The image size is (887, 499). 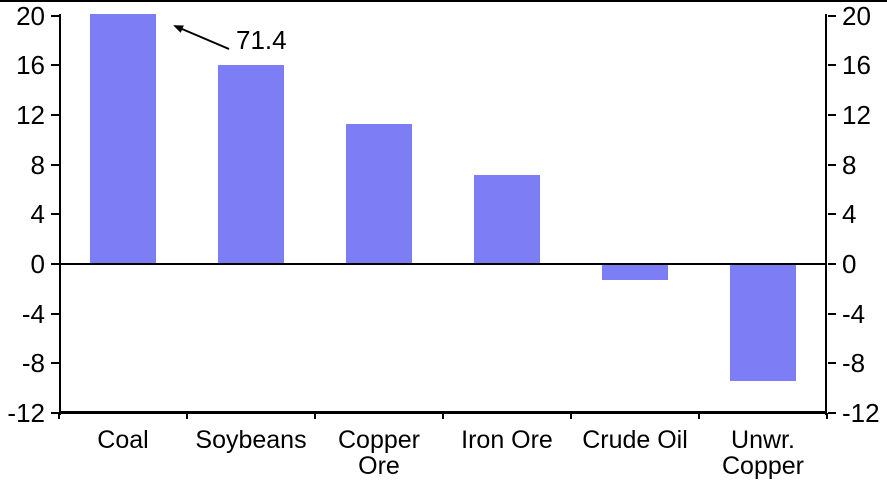 What do you see at coordinates (251, 440) in the screenshot?
I see `x-axis-category-label-soybeans: Soybeans` at bounding box center [251, 440].